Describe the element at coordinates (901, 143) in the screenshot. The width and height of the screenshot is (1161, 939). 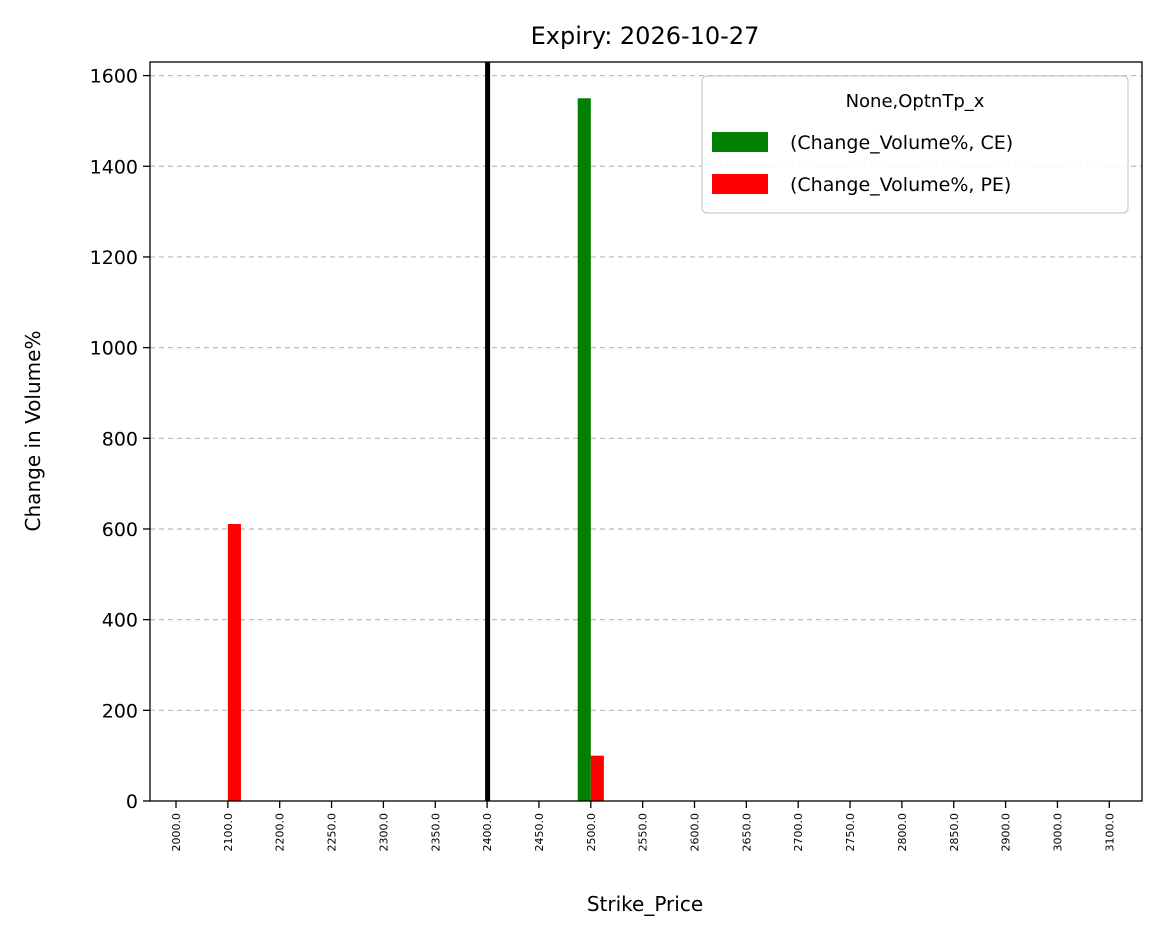
I see `legend-label-ce: (Change_Volume%, CE)` at that location.